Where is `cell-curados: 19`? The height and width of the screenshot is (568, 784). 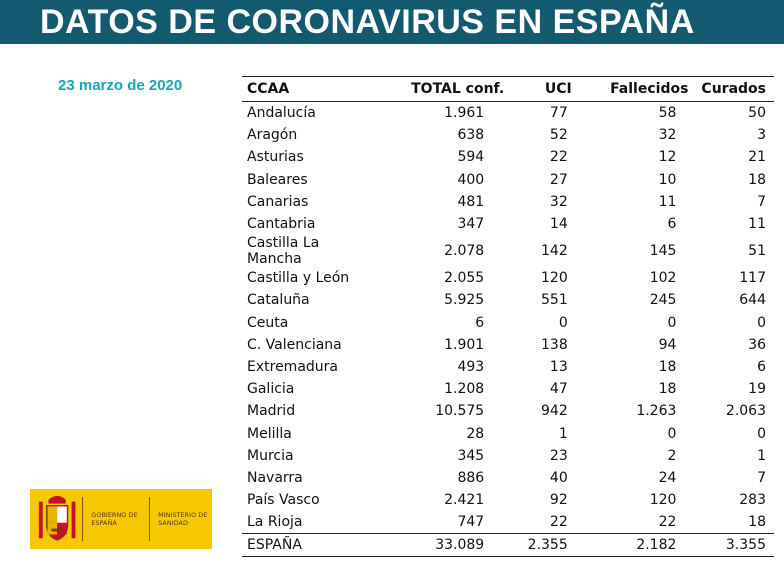 cell-curados: 19 is located at coordinates (757, 389).